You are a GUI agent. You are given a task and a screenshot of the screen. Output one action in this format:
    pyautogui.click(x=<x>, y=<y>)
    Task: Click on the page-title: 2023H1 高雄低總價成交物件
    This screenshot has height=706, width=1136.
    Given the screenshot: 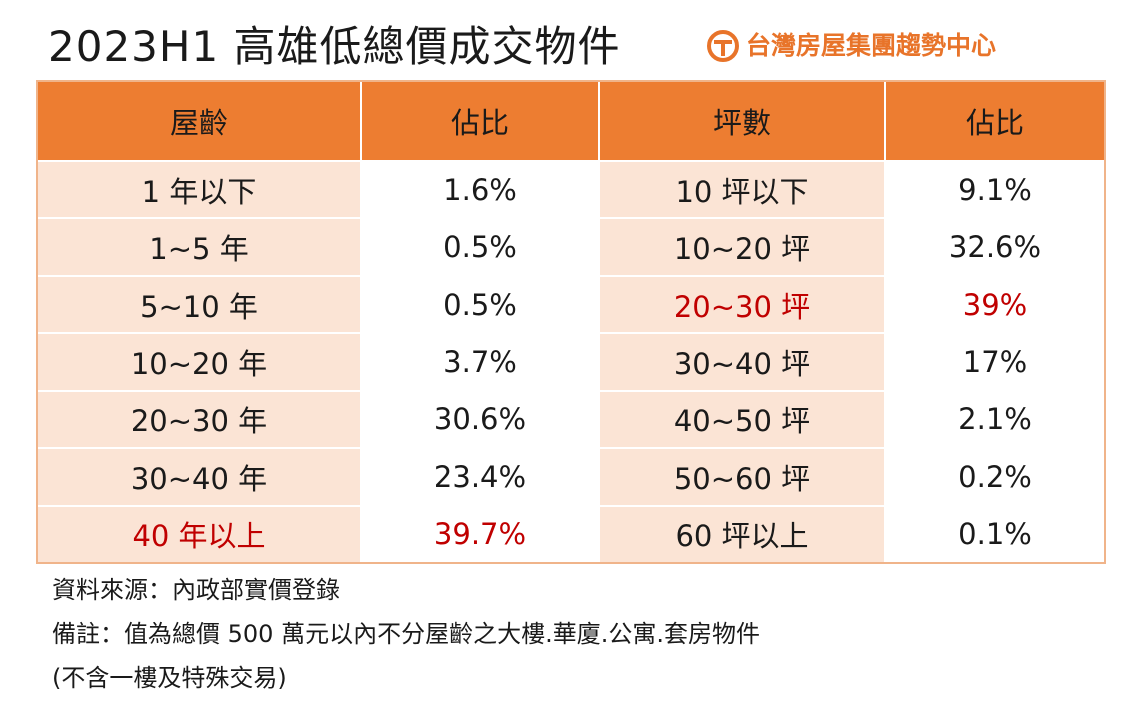 What is the action you would take?
    pyautogui.click(x=334, y=46)
    